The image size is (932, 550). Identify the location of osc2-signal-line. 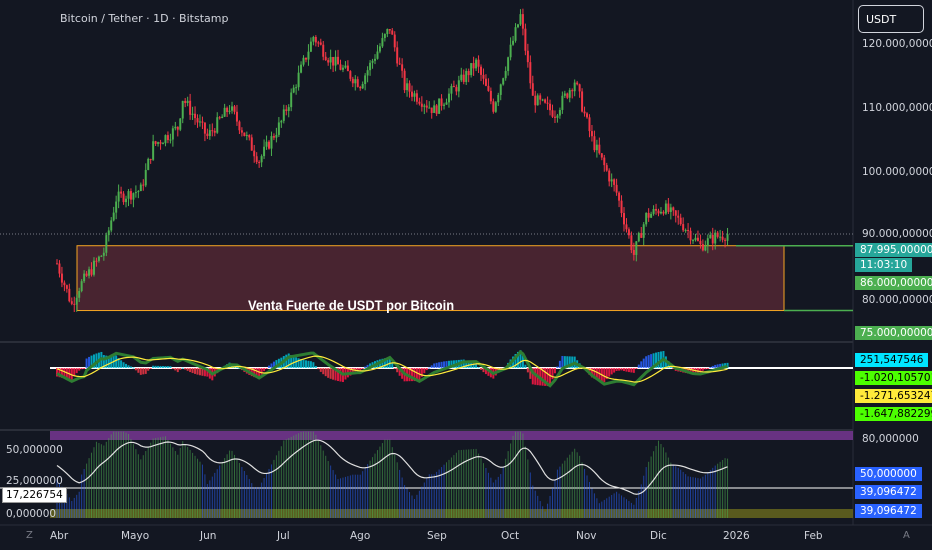
(392, 467).